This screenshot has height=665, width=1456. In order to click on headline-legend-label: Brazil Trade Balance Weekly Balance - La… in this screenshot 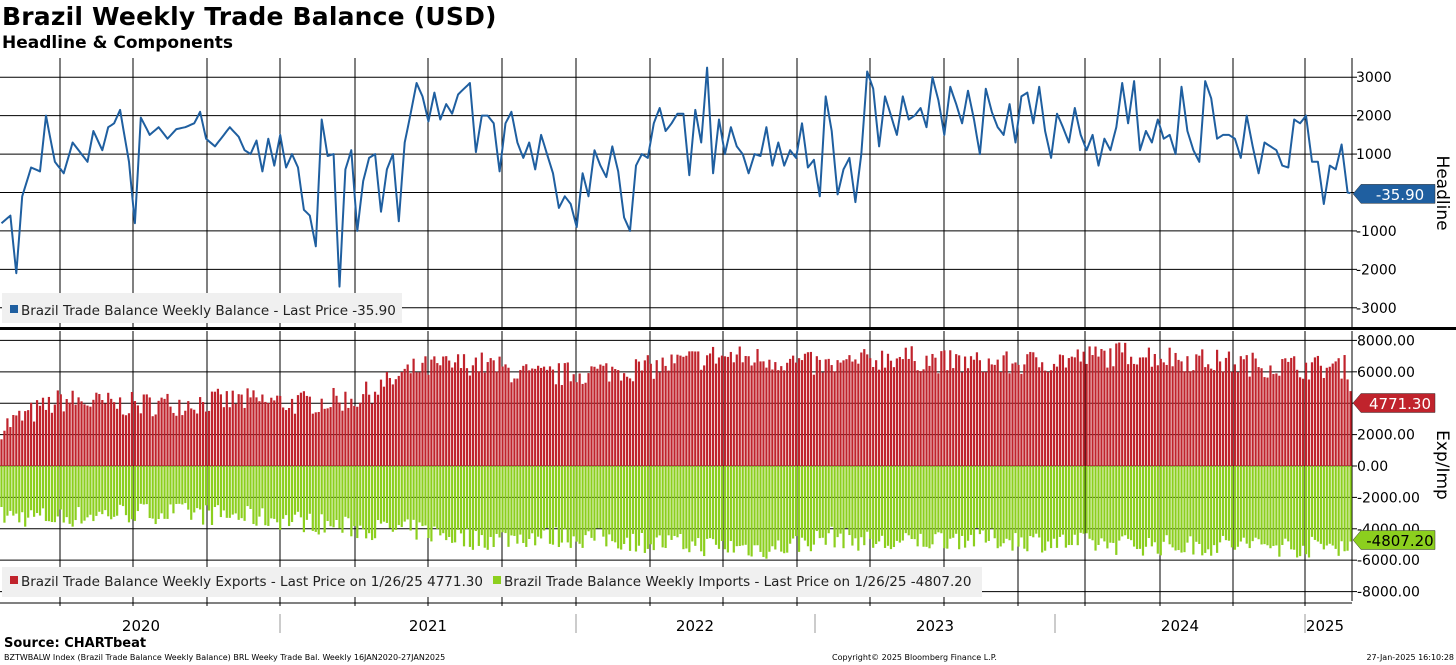, I will do `click(208, 311)`.